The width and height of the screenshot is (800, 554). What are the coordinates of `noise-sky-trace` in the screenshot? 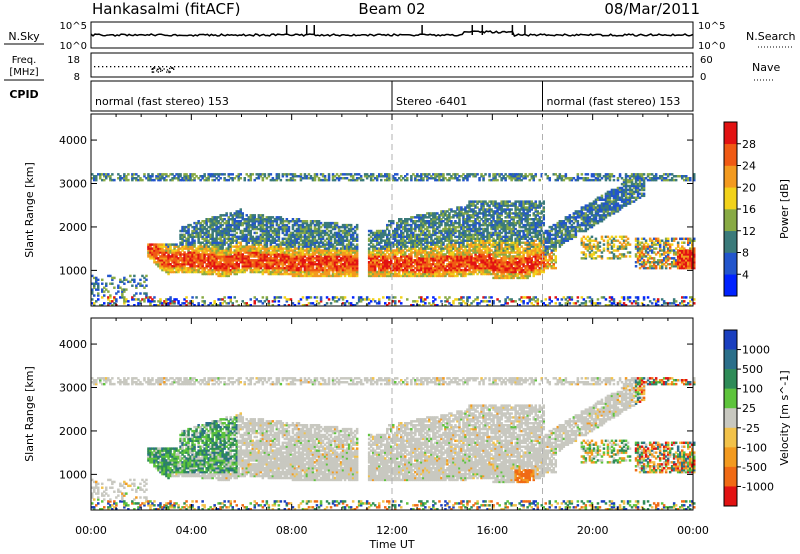 It's located at (392, 33).